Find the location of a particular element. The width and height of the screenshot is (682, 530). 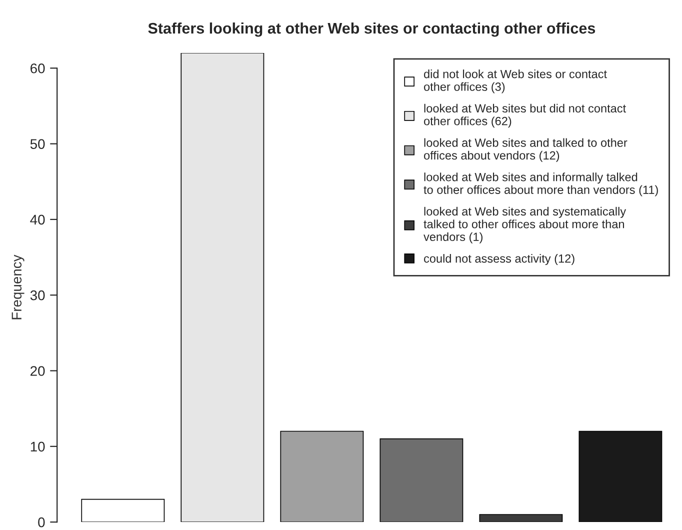

y-tick-label: 50 is located at coordinates (37, 144).